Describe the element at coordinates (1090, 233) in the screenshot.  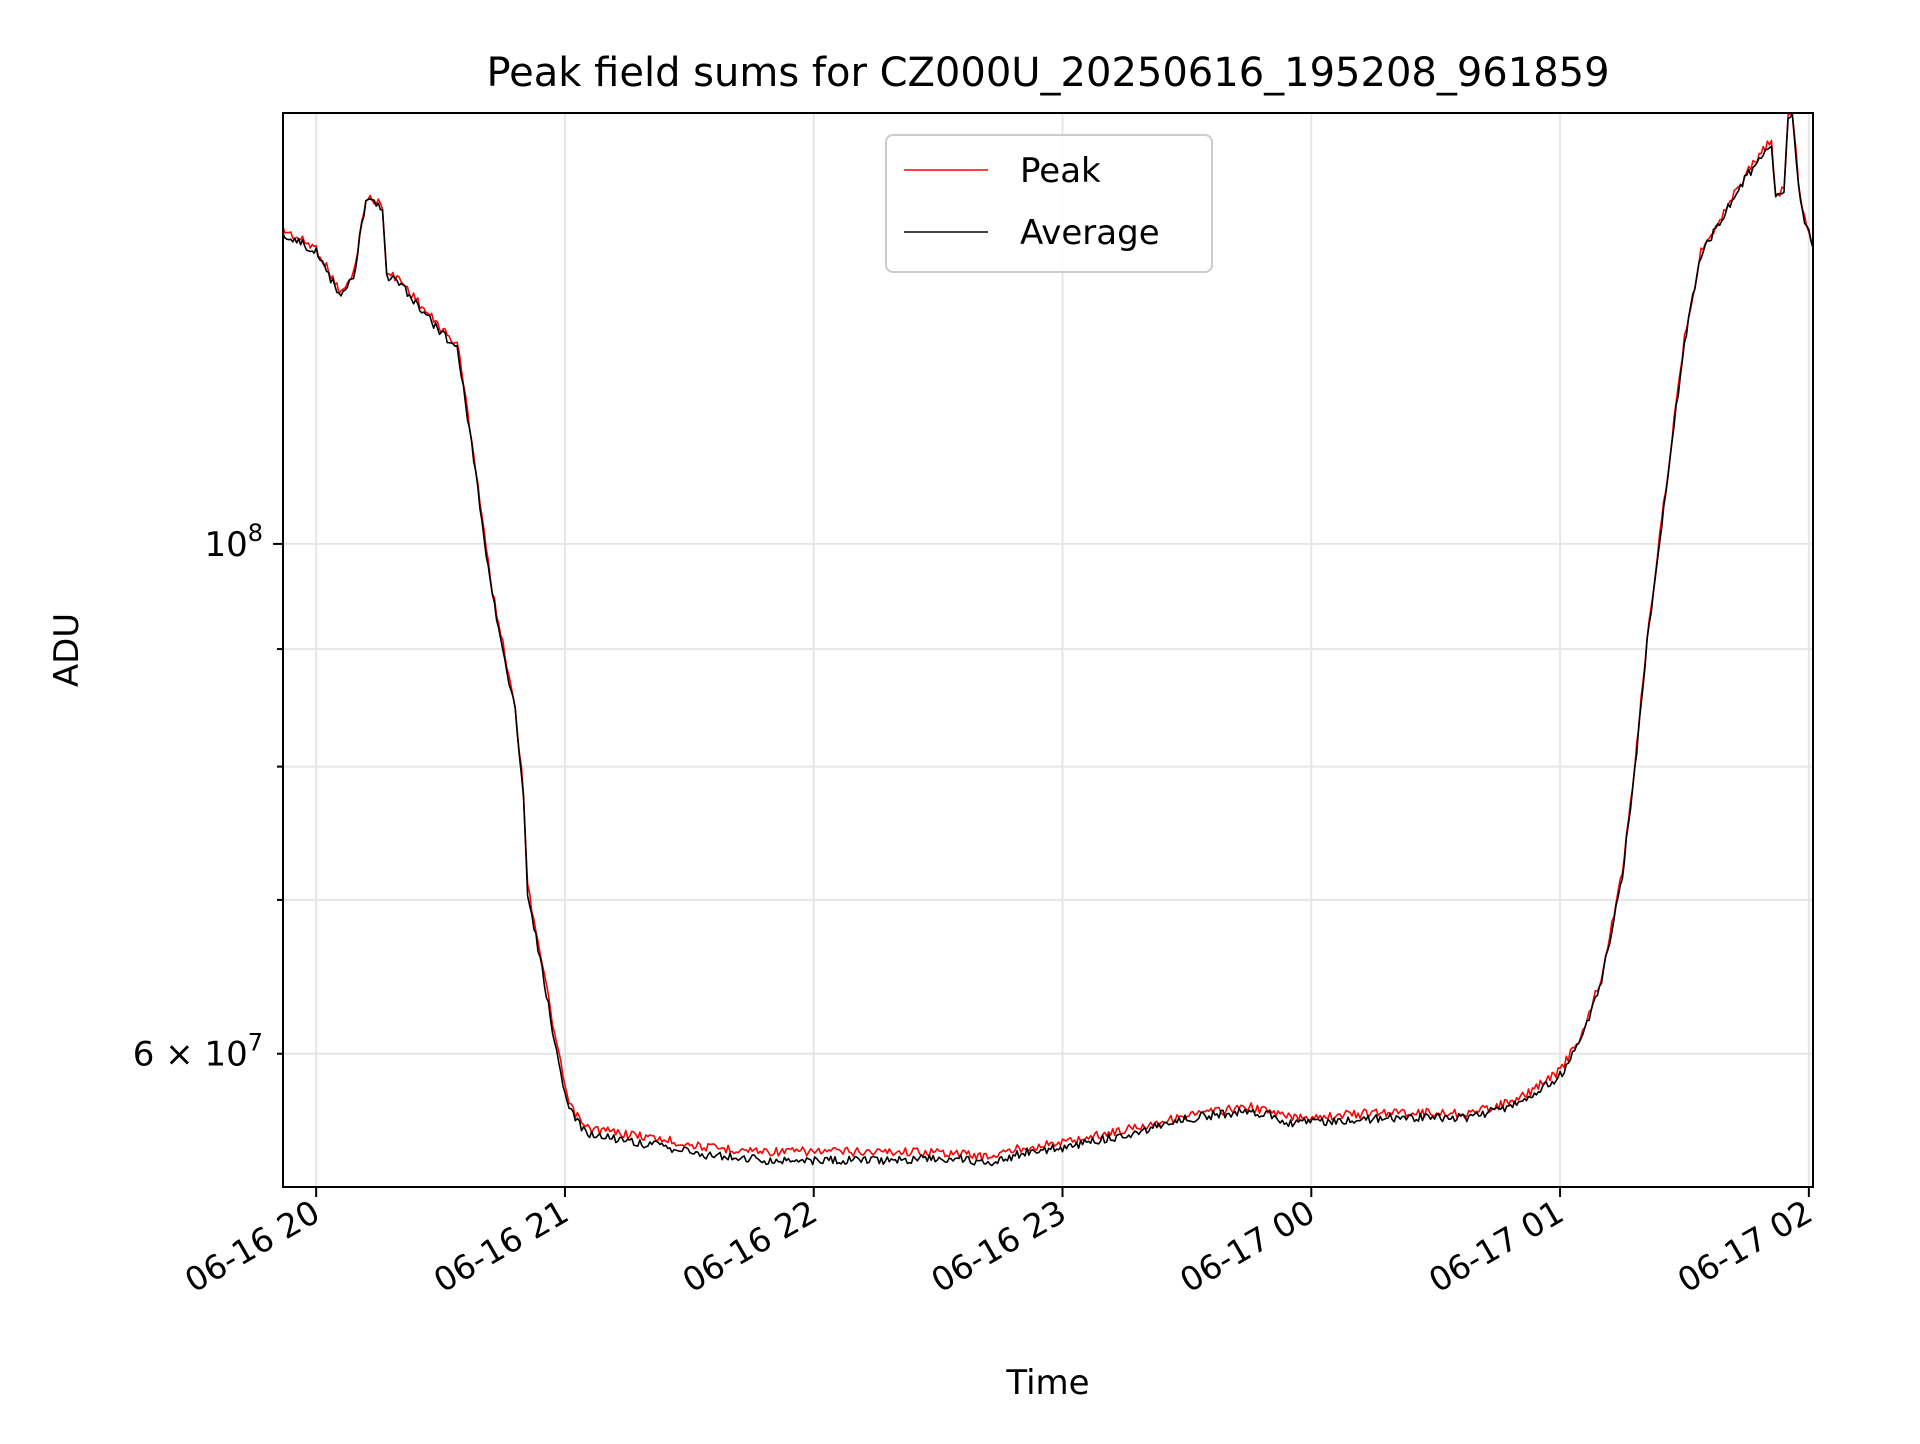
I see `legend-label-average: Average` at that location.